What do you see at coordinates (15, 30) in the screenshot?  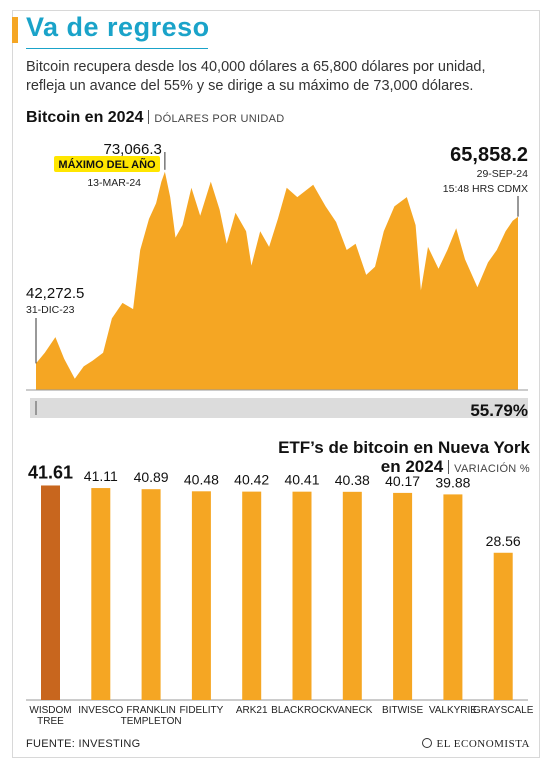 I see `title-accent-bar` at bounding box center [15, 30].